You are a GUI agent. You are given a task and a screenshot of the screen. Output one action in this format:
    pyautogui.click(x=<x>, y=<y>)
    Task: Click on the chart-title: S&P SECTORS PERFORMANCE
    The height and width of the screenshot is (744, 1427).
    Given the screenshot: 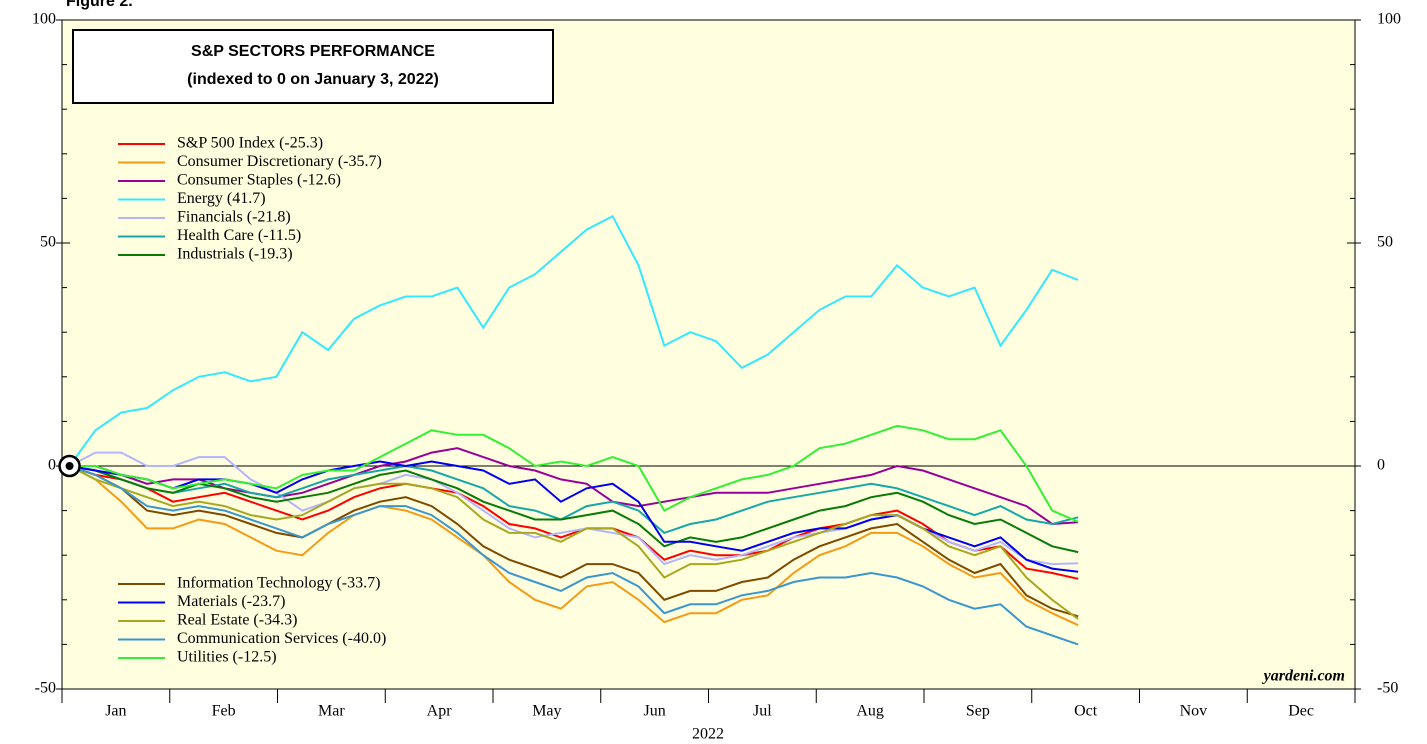 What is the action you would take?
    pyautogui.click(x=313, y=51)
    